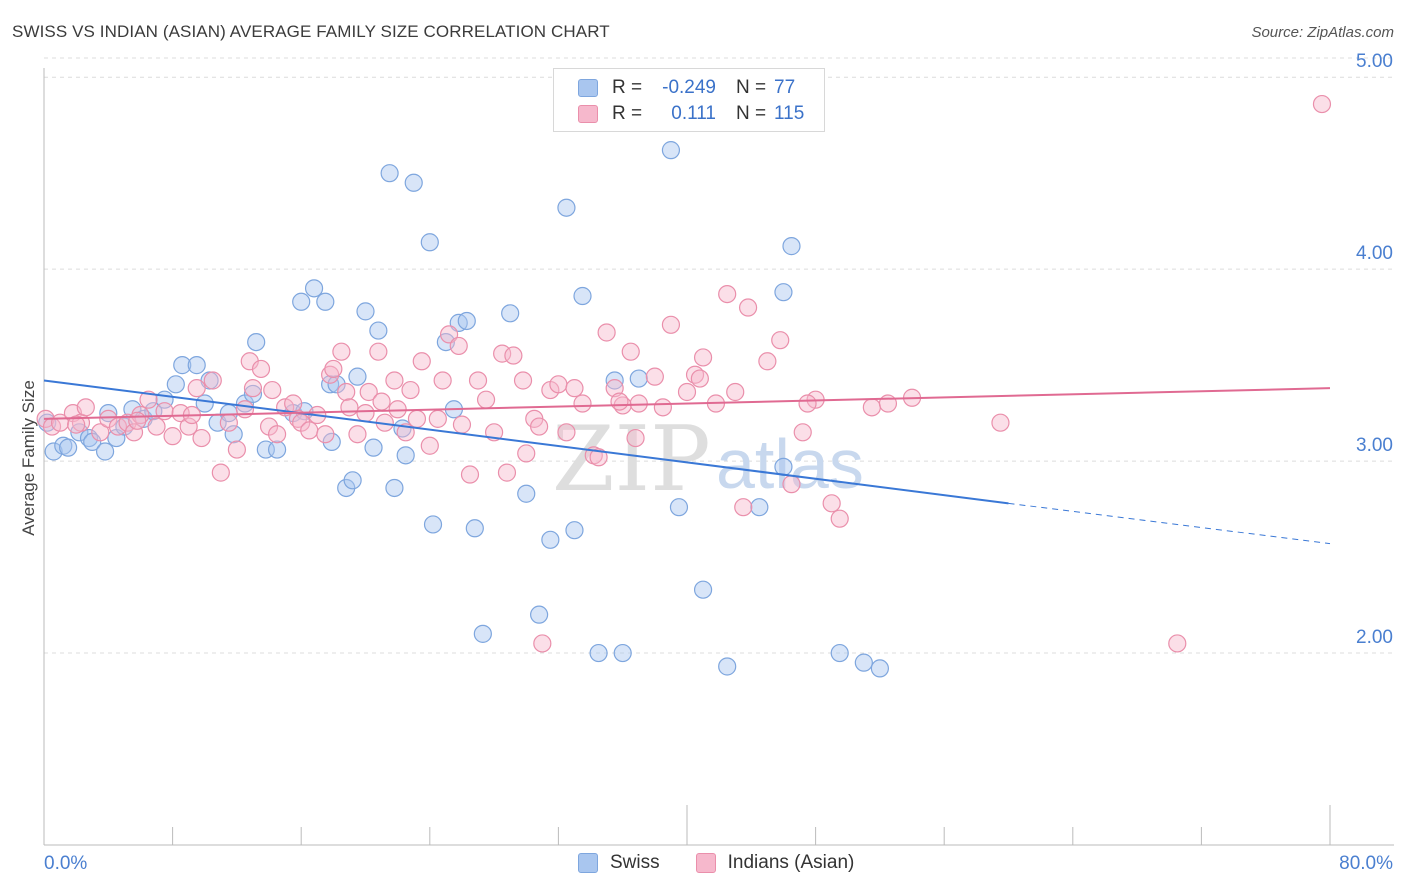  I want to click on watermark-zip: ZIP, so click(631, 459).